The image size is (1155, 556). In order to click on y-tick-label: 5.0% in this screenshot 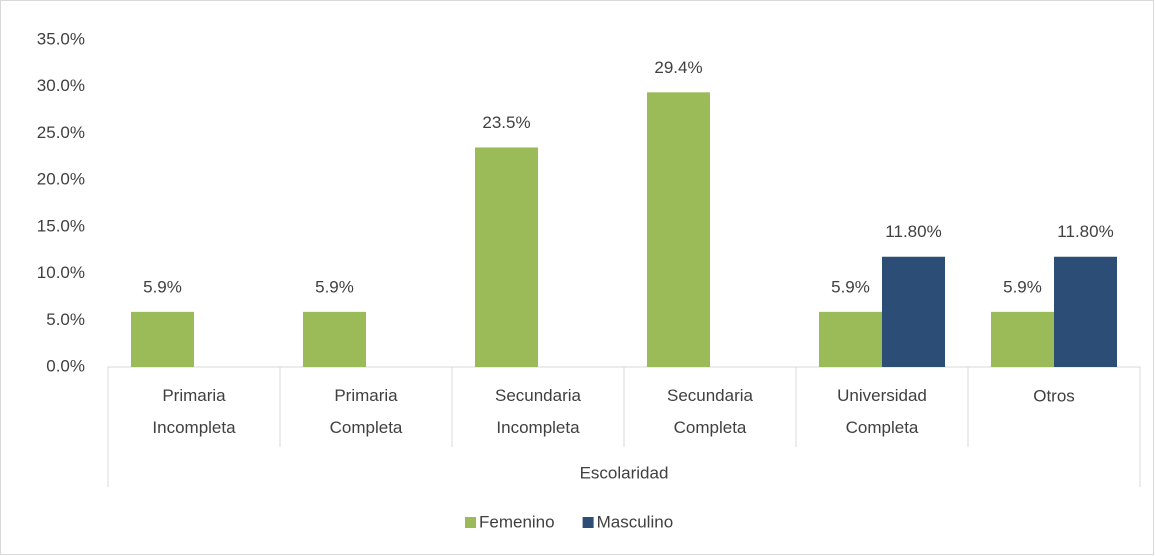, I will do `click(65, 319)`.